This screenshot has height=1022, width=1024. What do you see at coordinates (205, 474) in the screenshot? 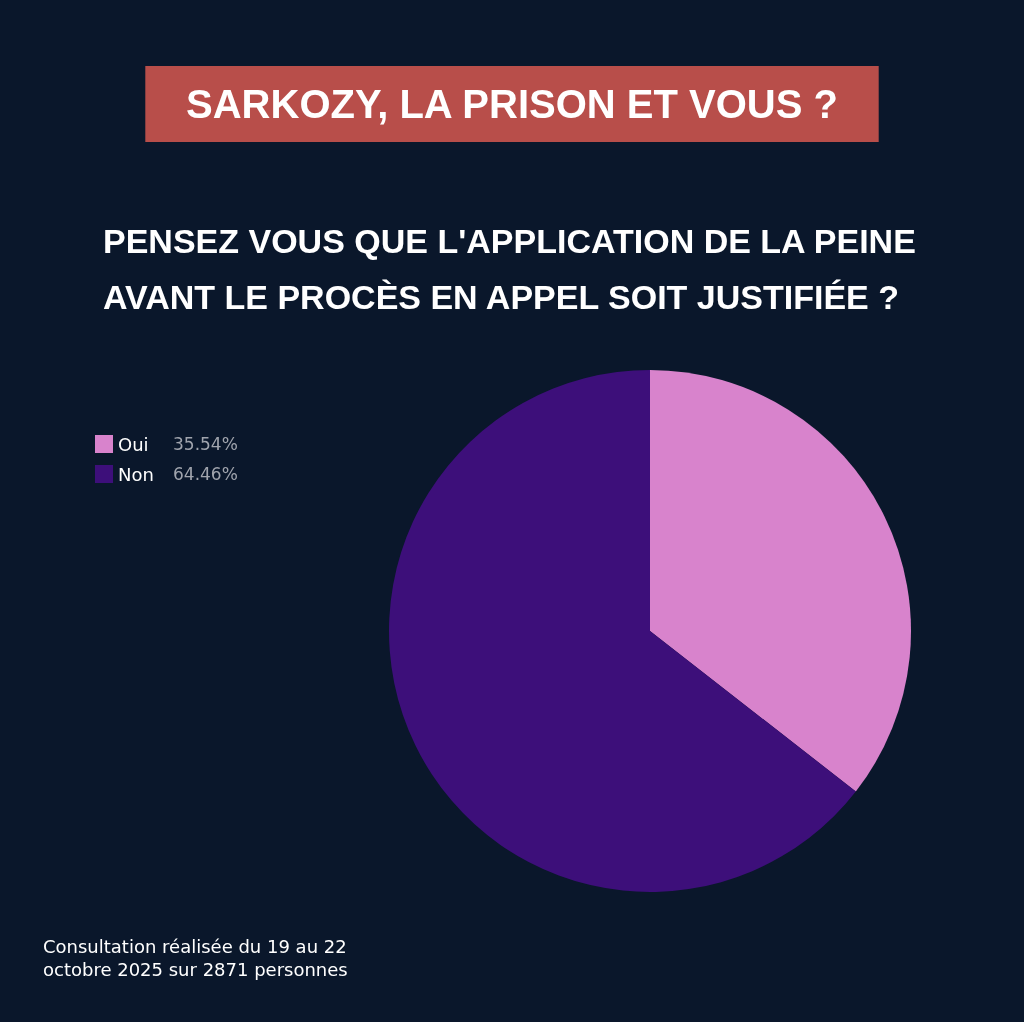
I see `data-label: 64.46%` at bounding box center [205, 474].